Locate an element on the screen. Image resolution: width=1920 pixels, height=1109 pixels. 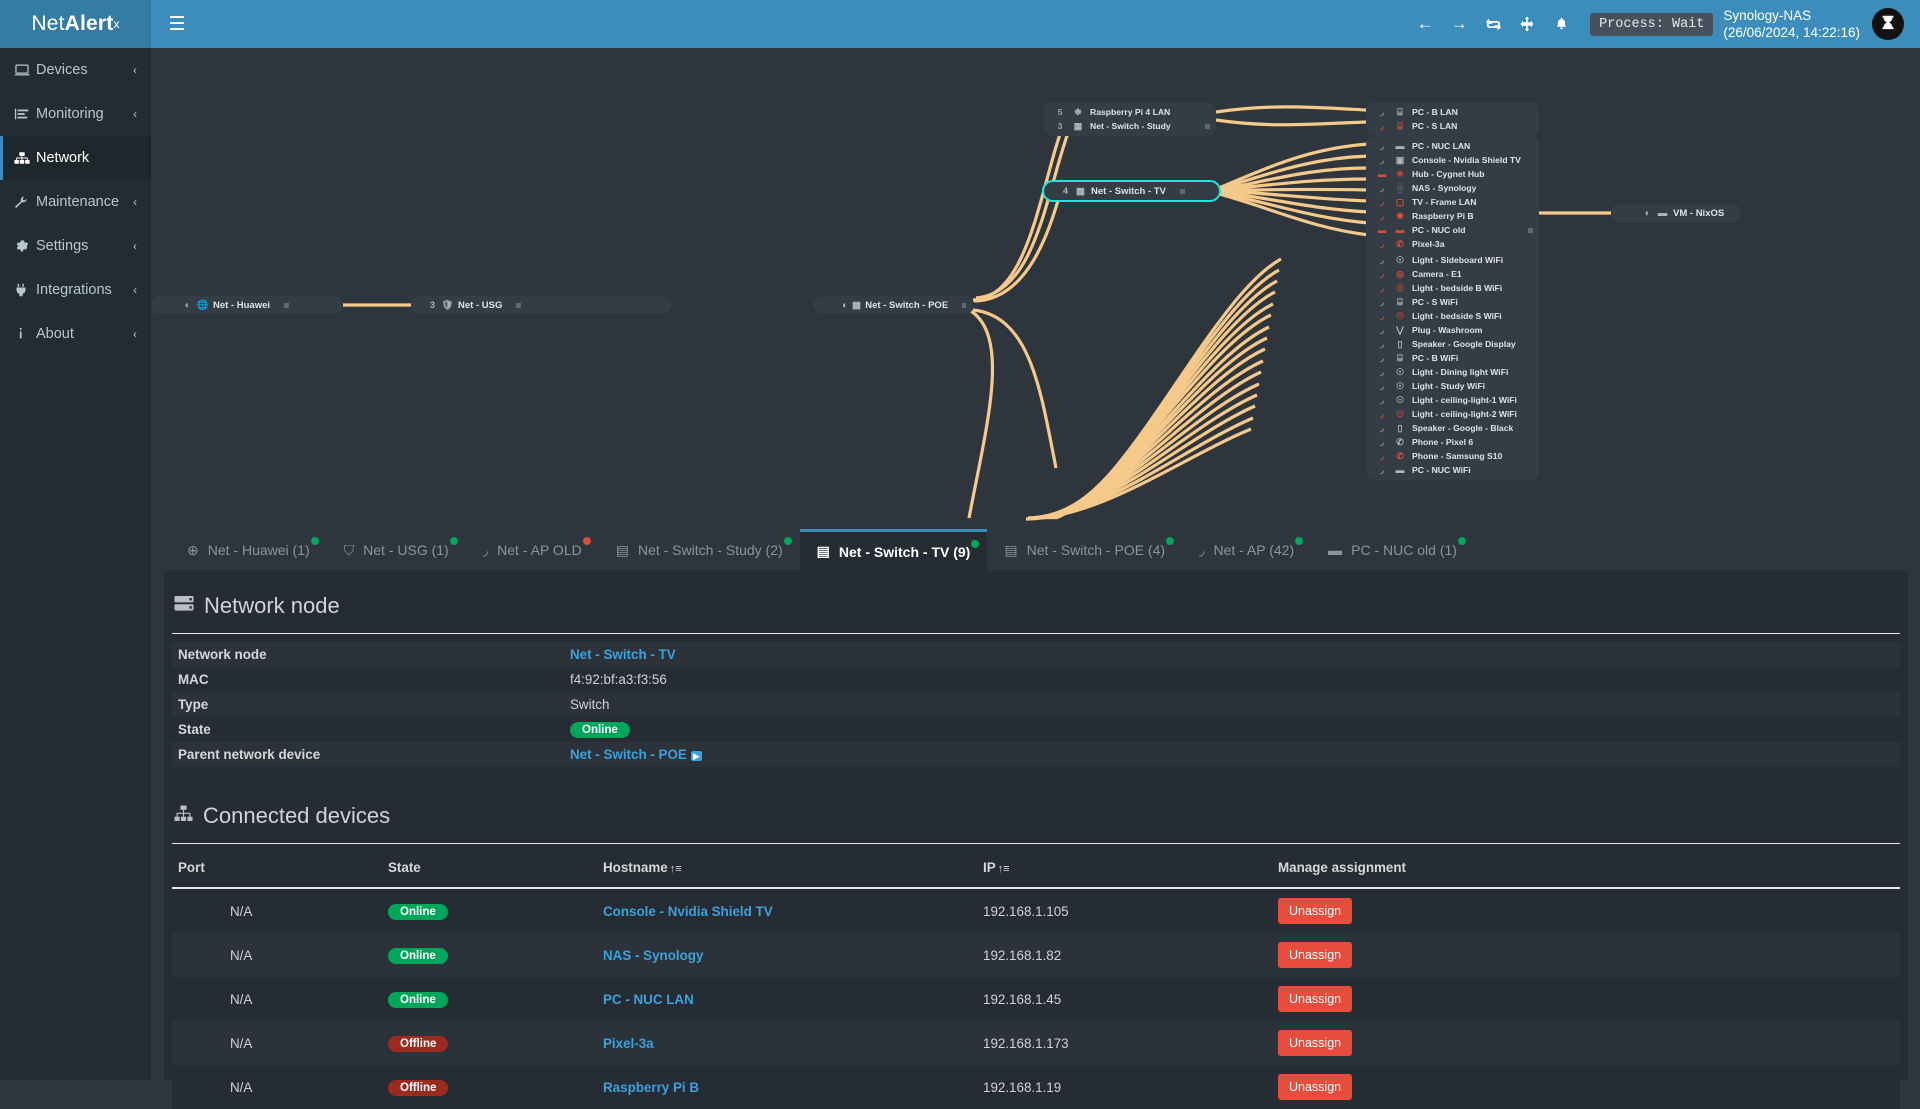
tab-net-huawei-1: ⊕ Net - Huawei (1) is located at coordinates (248, 550).